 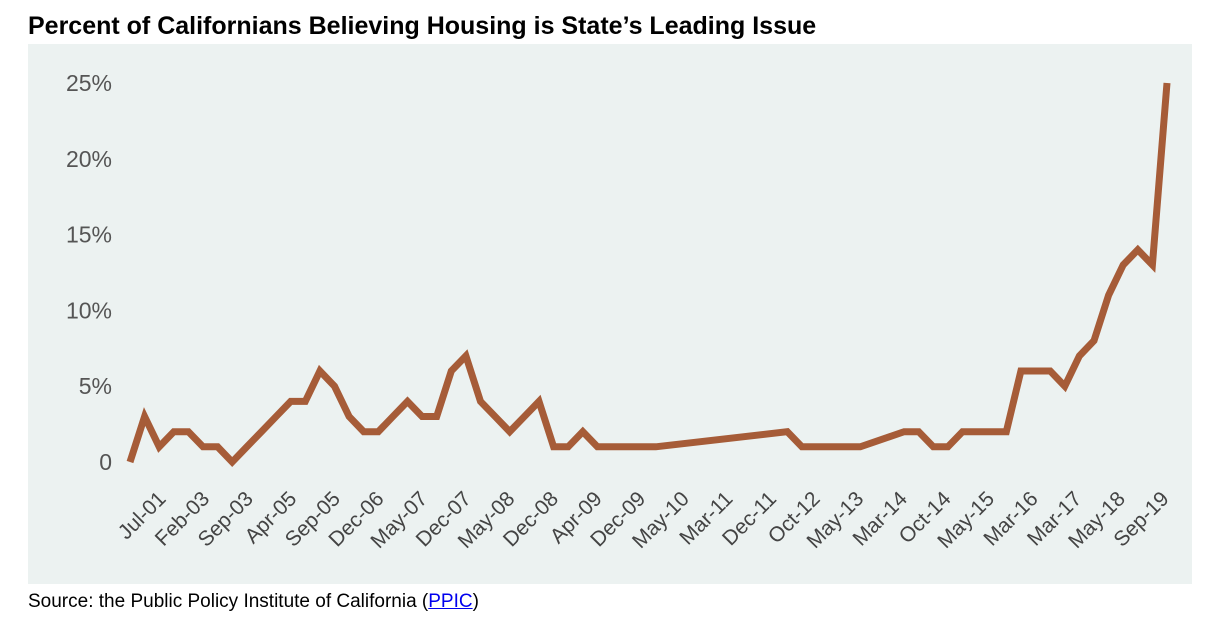 What do you see at coordinates (89, 159) in the screenshot?
I see `y-tick-label: 20%` at bounding box center [89, 159].